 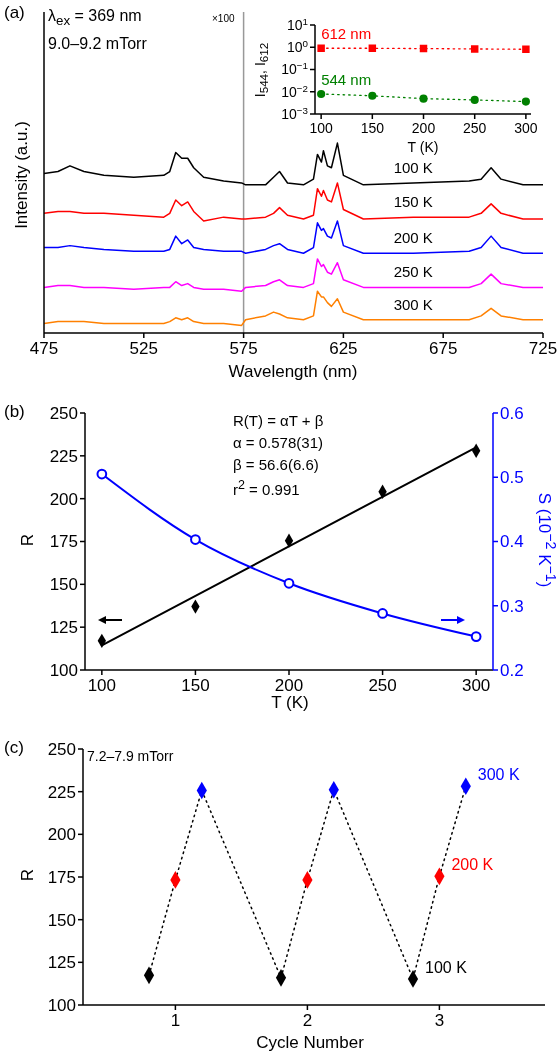 What do you see at coordinates (243, 349) in the screenshot?
I see `x-tick-label: 575` at bounding box center [243, 349].